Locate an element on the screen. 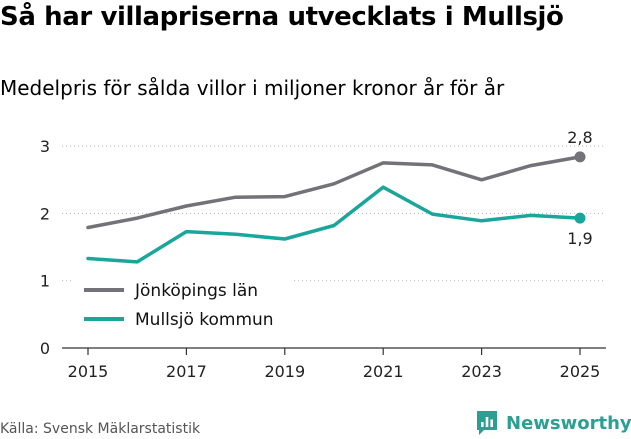  y-tick-label-3: 3 is located at coordinates (45, 146).